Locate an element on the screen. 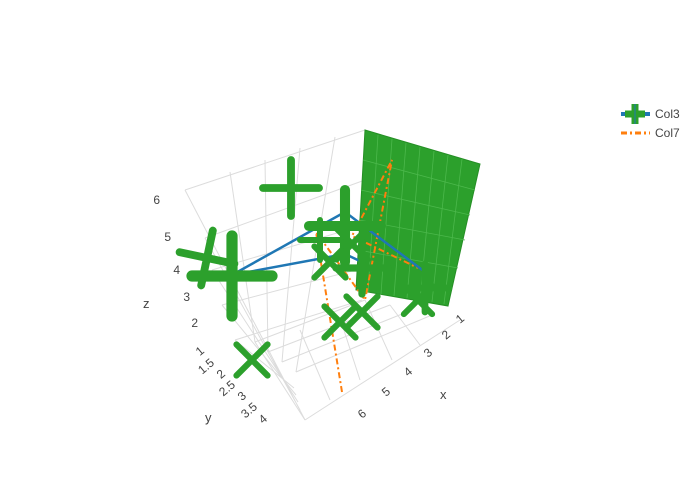  y-tick-3: 2.5 is located at coordinates (227, 388).